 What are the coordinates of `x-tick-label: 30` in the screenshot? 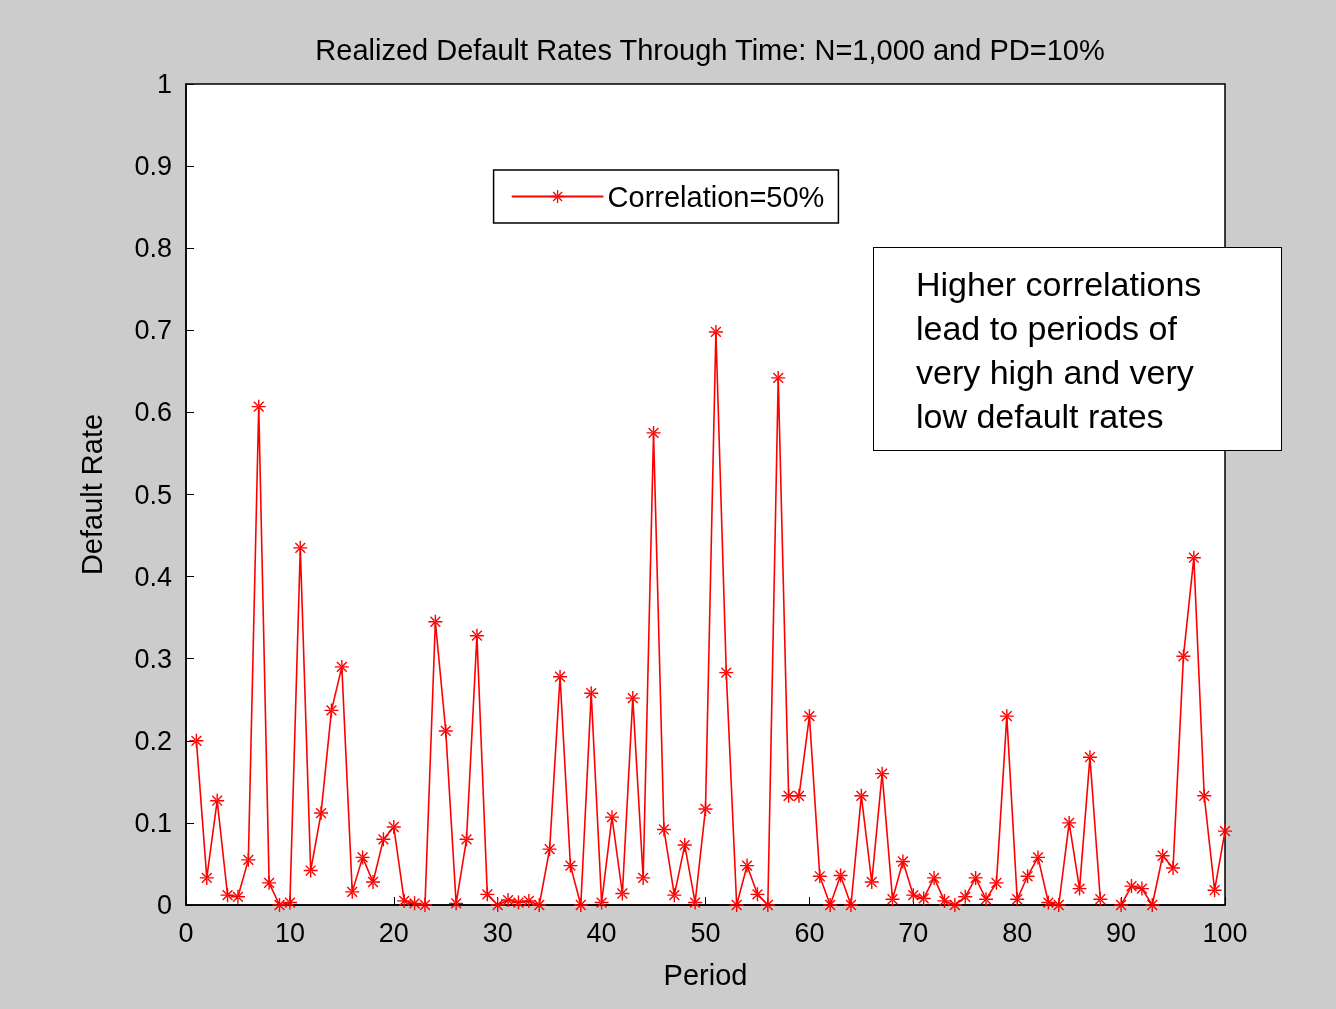 It's located at (497, 932).